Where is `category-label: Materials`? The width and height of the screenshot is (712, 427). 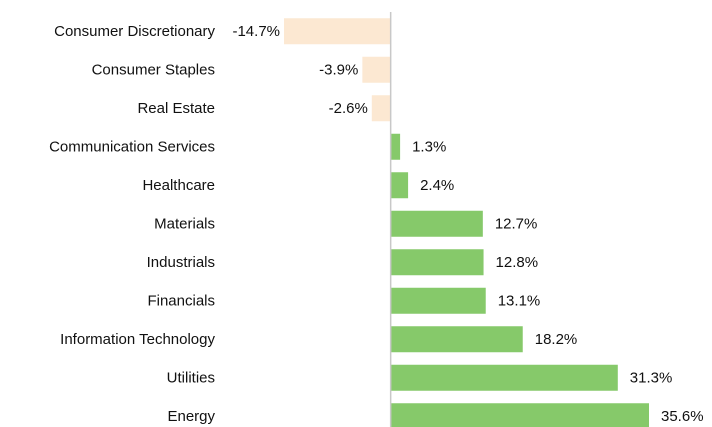 category-label: Materials is located at coordinates (184, 224).